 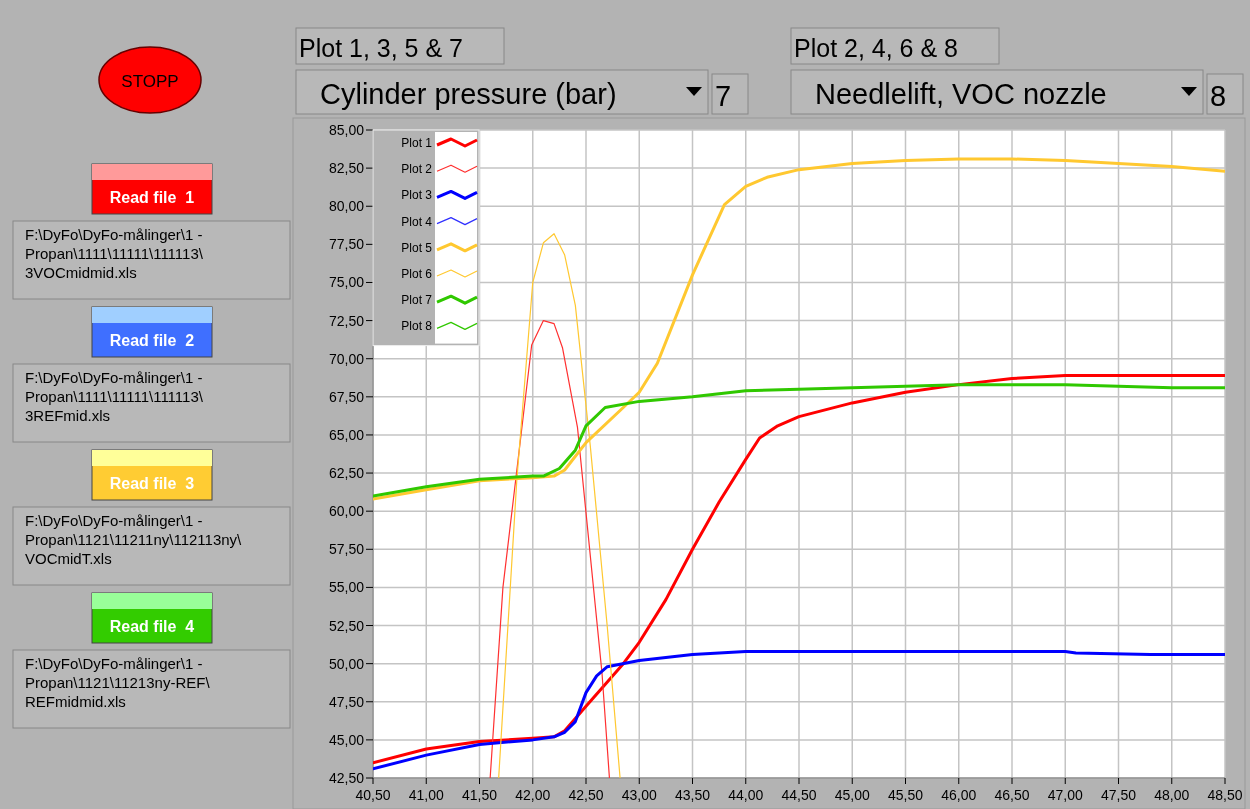 I want to click on legend-label: Plot 8, so click(x=417, y=326).